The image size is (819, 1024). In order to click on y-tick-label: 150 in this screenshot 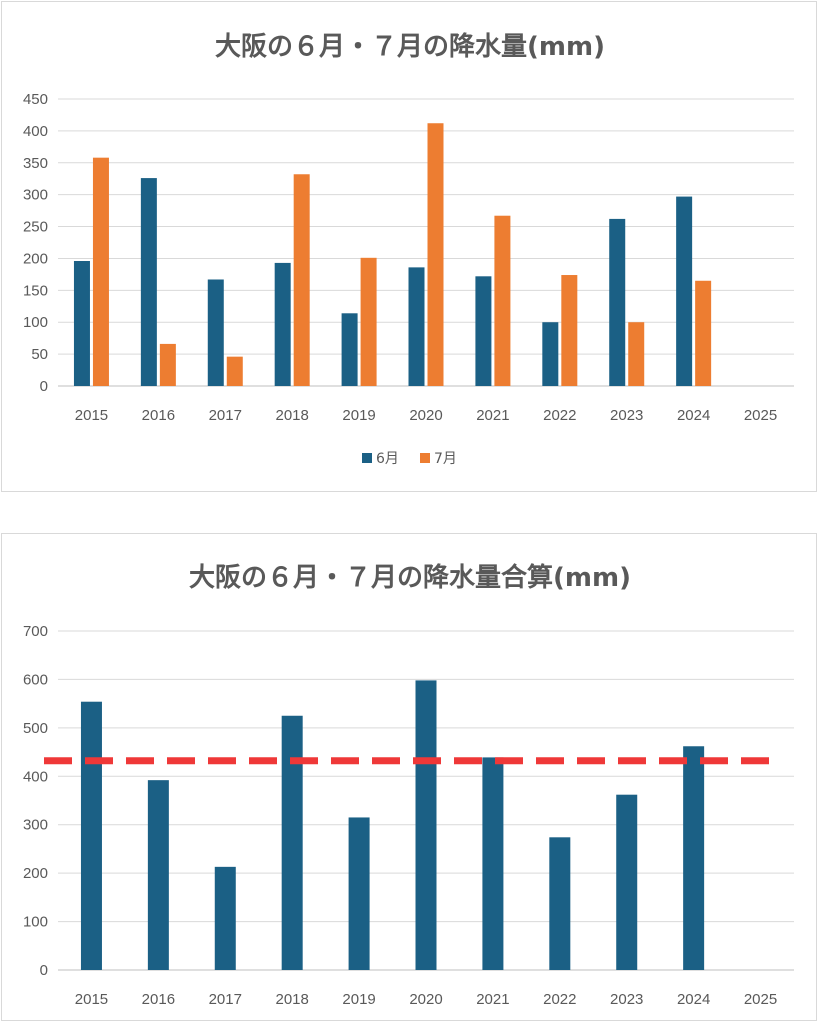, I will do `click(35, 290)`.